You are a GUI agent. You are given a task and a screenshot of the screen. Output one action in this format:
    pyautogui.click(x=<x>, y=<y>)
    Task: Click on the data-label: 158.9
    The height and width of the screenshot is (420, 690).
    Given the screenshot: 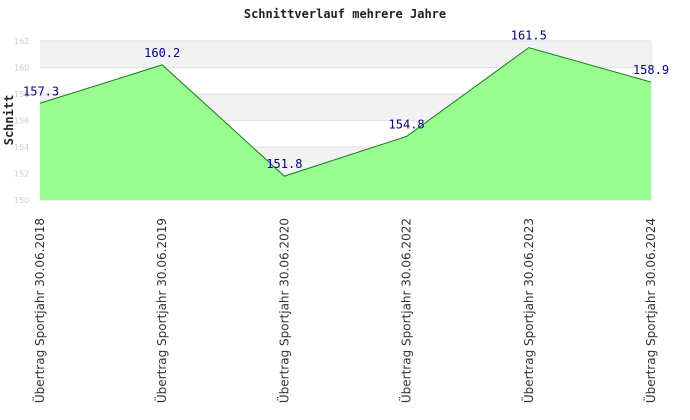 What is the action you would take?
    pyautogui.click(x=651, y=70)
    